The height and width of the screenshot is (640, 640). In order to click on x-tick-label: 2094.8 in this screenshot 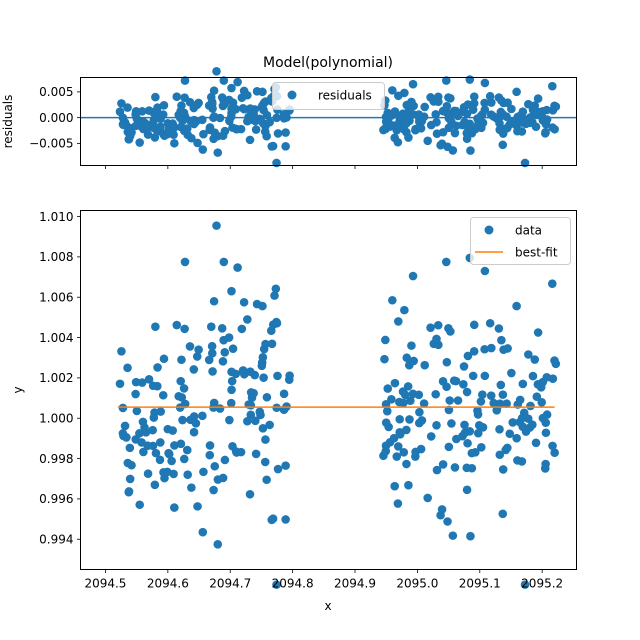, I will do `click(293, 584)`.